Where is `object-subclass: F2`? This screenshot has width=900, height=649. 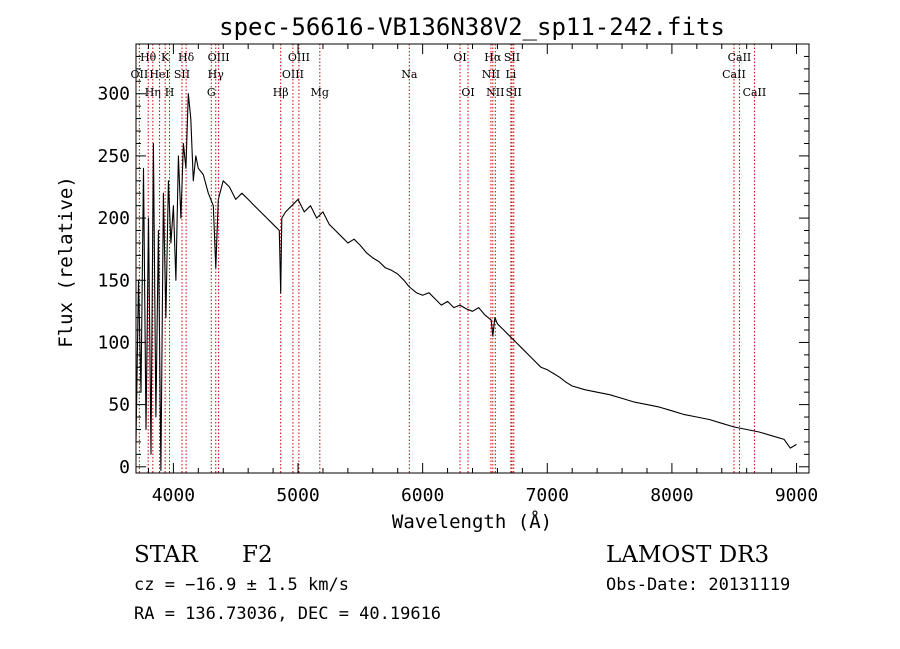 object-subclass: F2 is located at coordinates (257, 555).